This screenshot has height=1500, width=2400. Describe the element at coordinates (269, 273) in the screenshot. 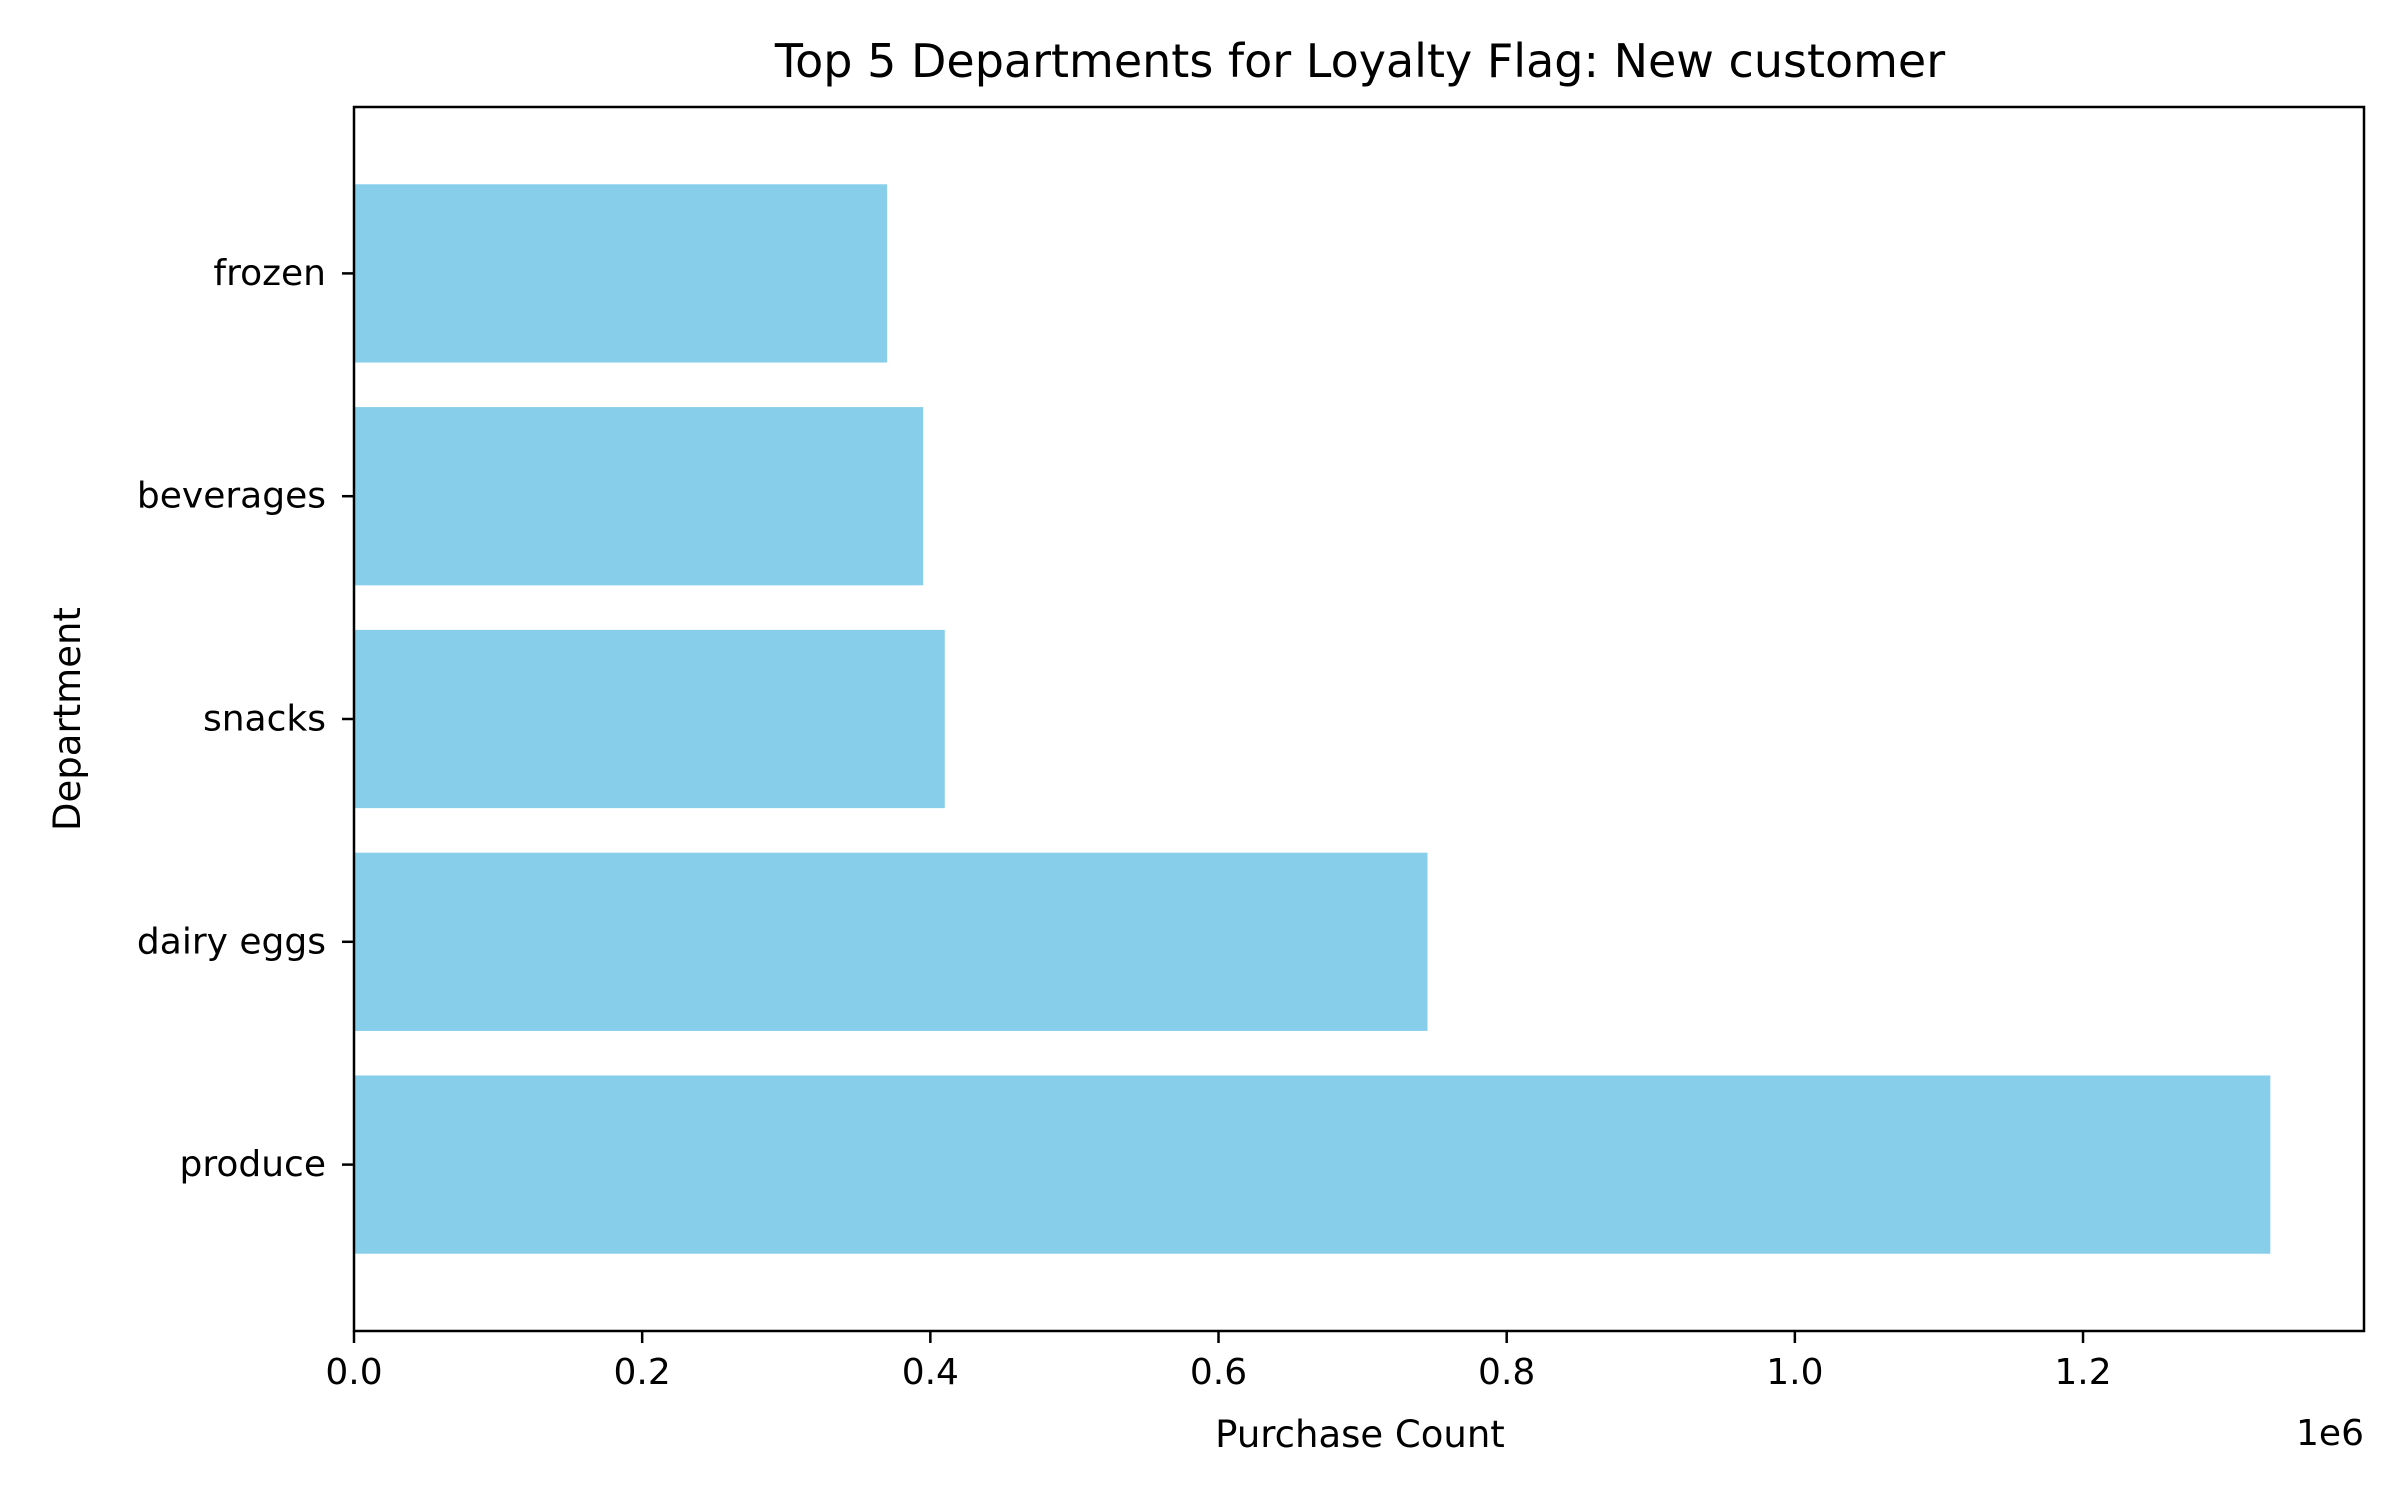

I see `y-tick-label: frozen` at that location.